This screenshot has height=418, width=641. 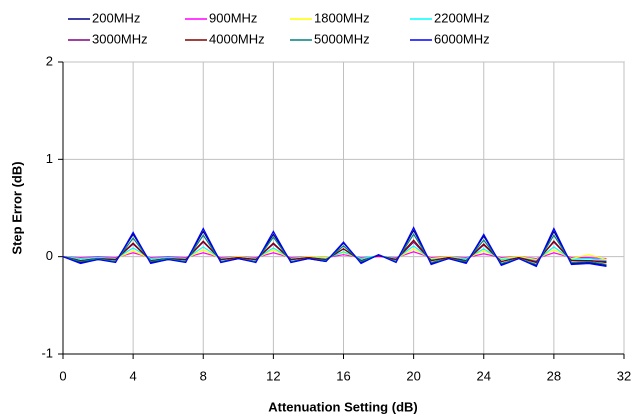 I want to click on x-tick-label: 20, so click(x=413, y=375).